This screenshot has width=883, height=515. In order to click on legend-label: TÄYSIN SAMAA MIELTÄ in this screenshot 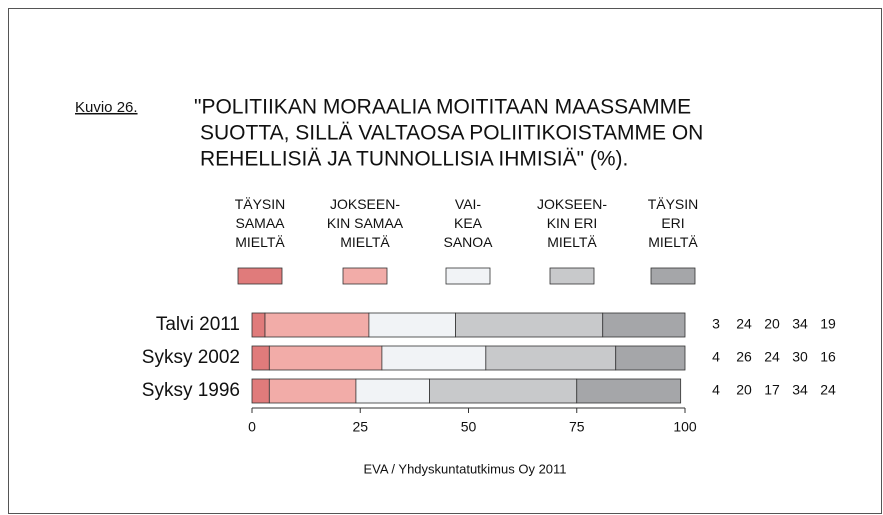, I will do `click(260, 223)`.